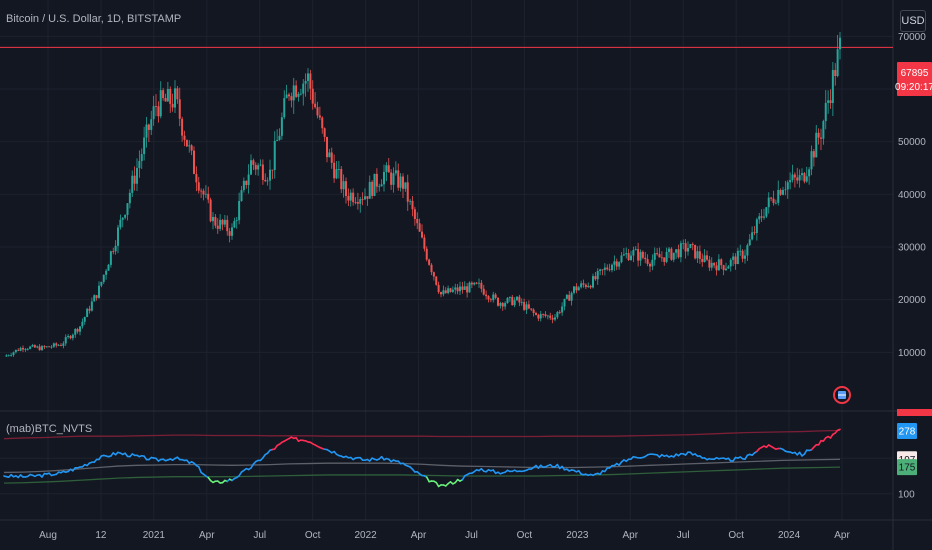 Image resolution: width=932 pixels, height=550 pixels. What do you see at coordinates (913, 21) in the screenshot?
I see `currency-button: USD` at bounding box center [913, 21].